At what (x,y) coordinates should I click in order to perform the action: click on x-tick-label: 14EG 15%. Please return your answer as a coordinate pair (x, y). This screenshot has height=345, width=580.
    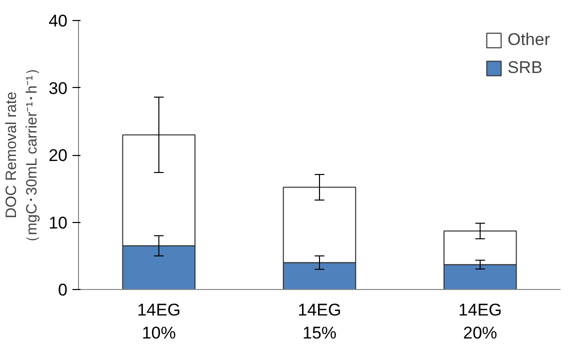
    Looking at the image, I should click on (320, 321).